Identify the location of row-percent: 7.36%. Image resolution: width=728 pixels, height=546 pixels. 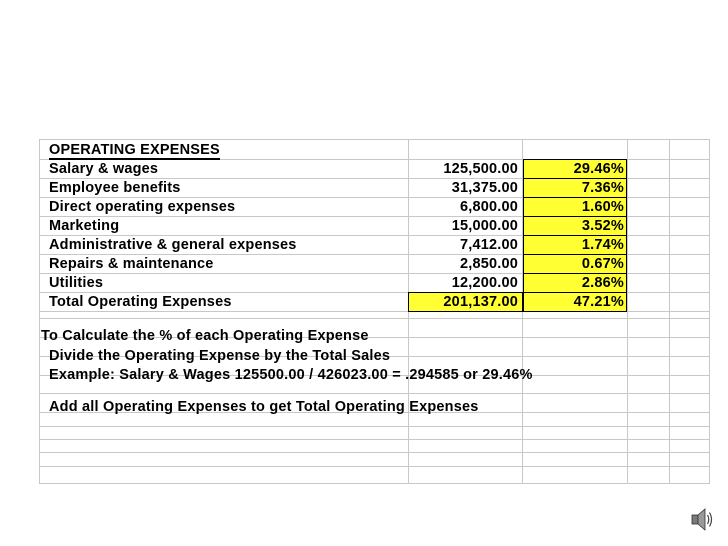
(575, 188).